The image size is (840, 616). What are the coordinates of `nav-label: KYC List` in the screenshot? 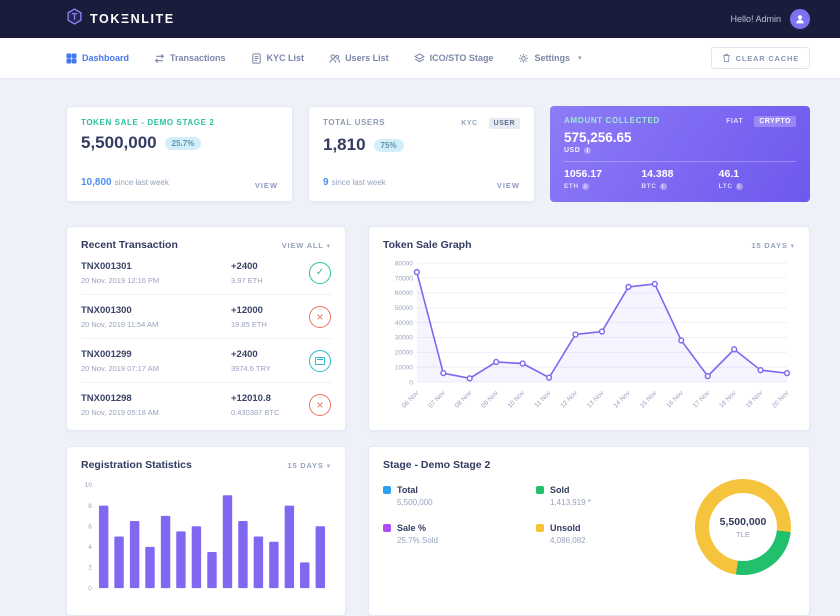 It's located at (285, 58).